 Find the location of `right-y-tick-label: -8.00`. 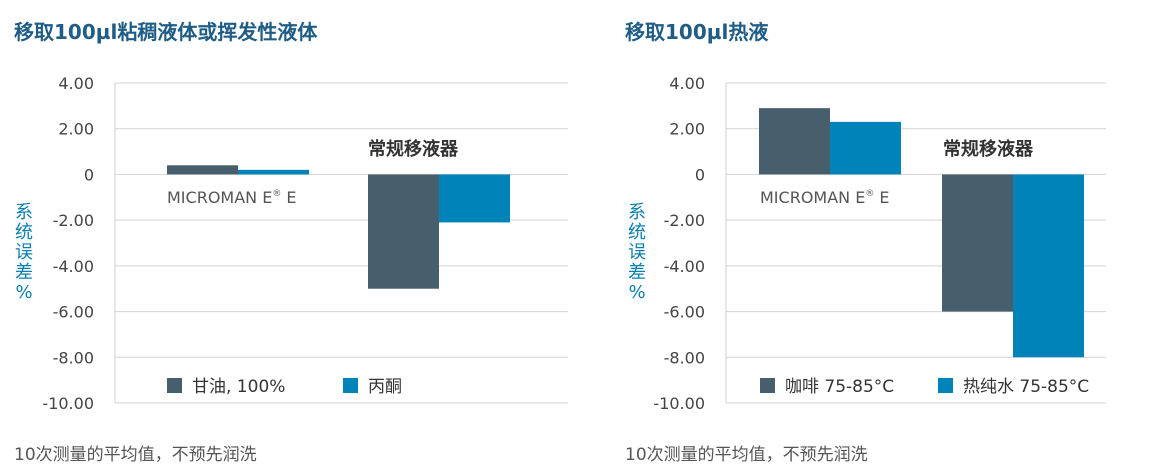

right-y-tick-label: -8.00 is located at coordinates (684, 357).